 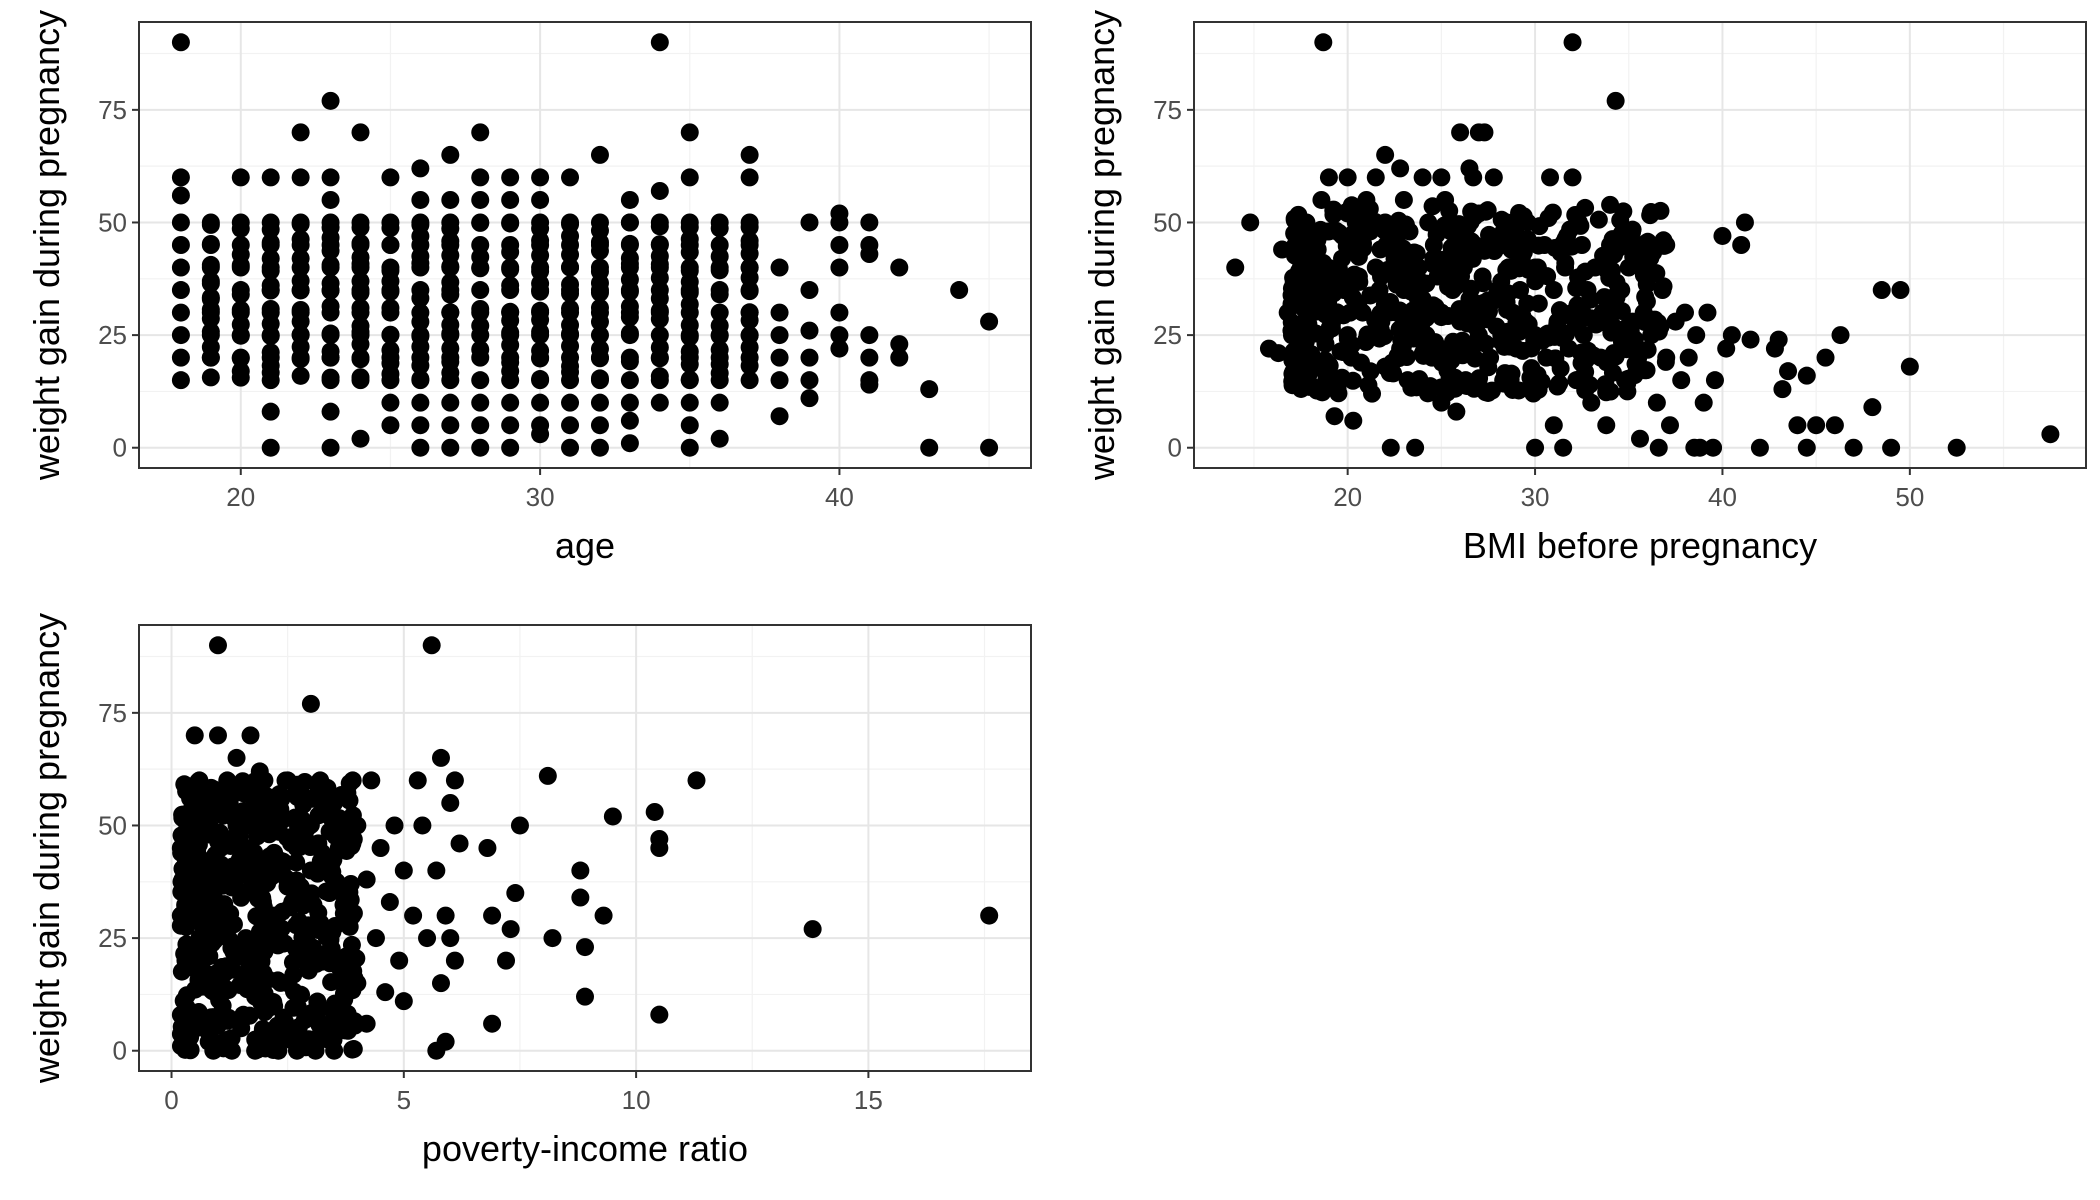 I want to click on x-axis-title: age, so click(x=585, y=545).